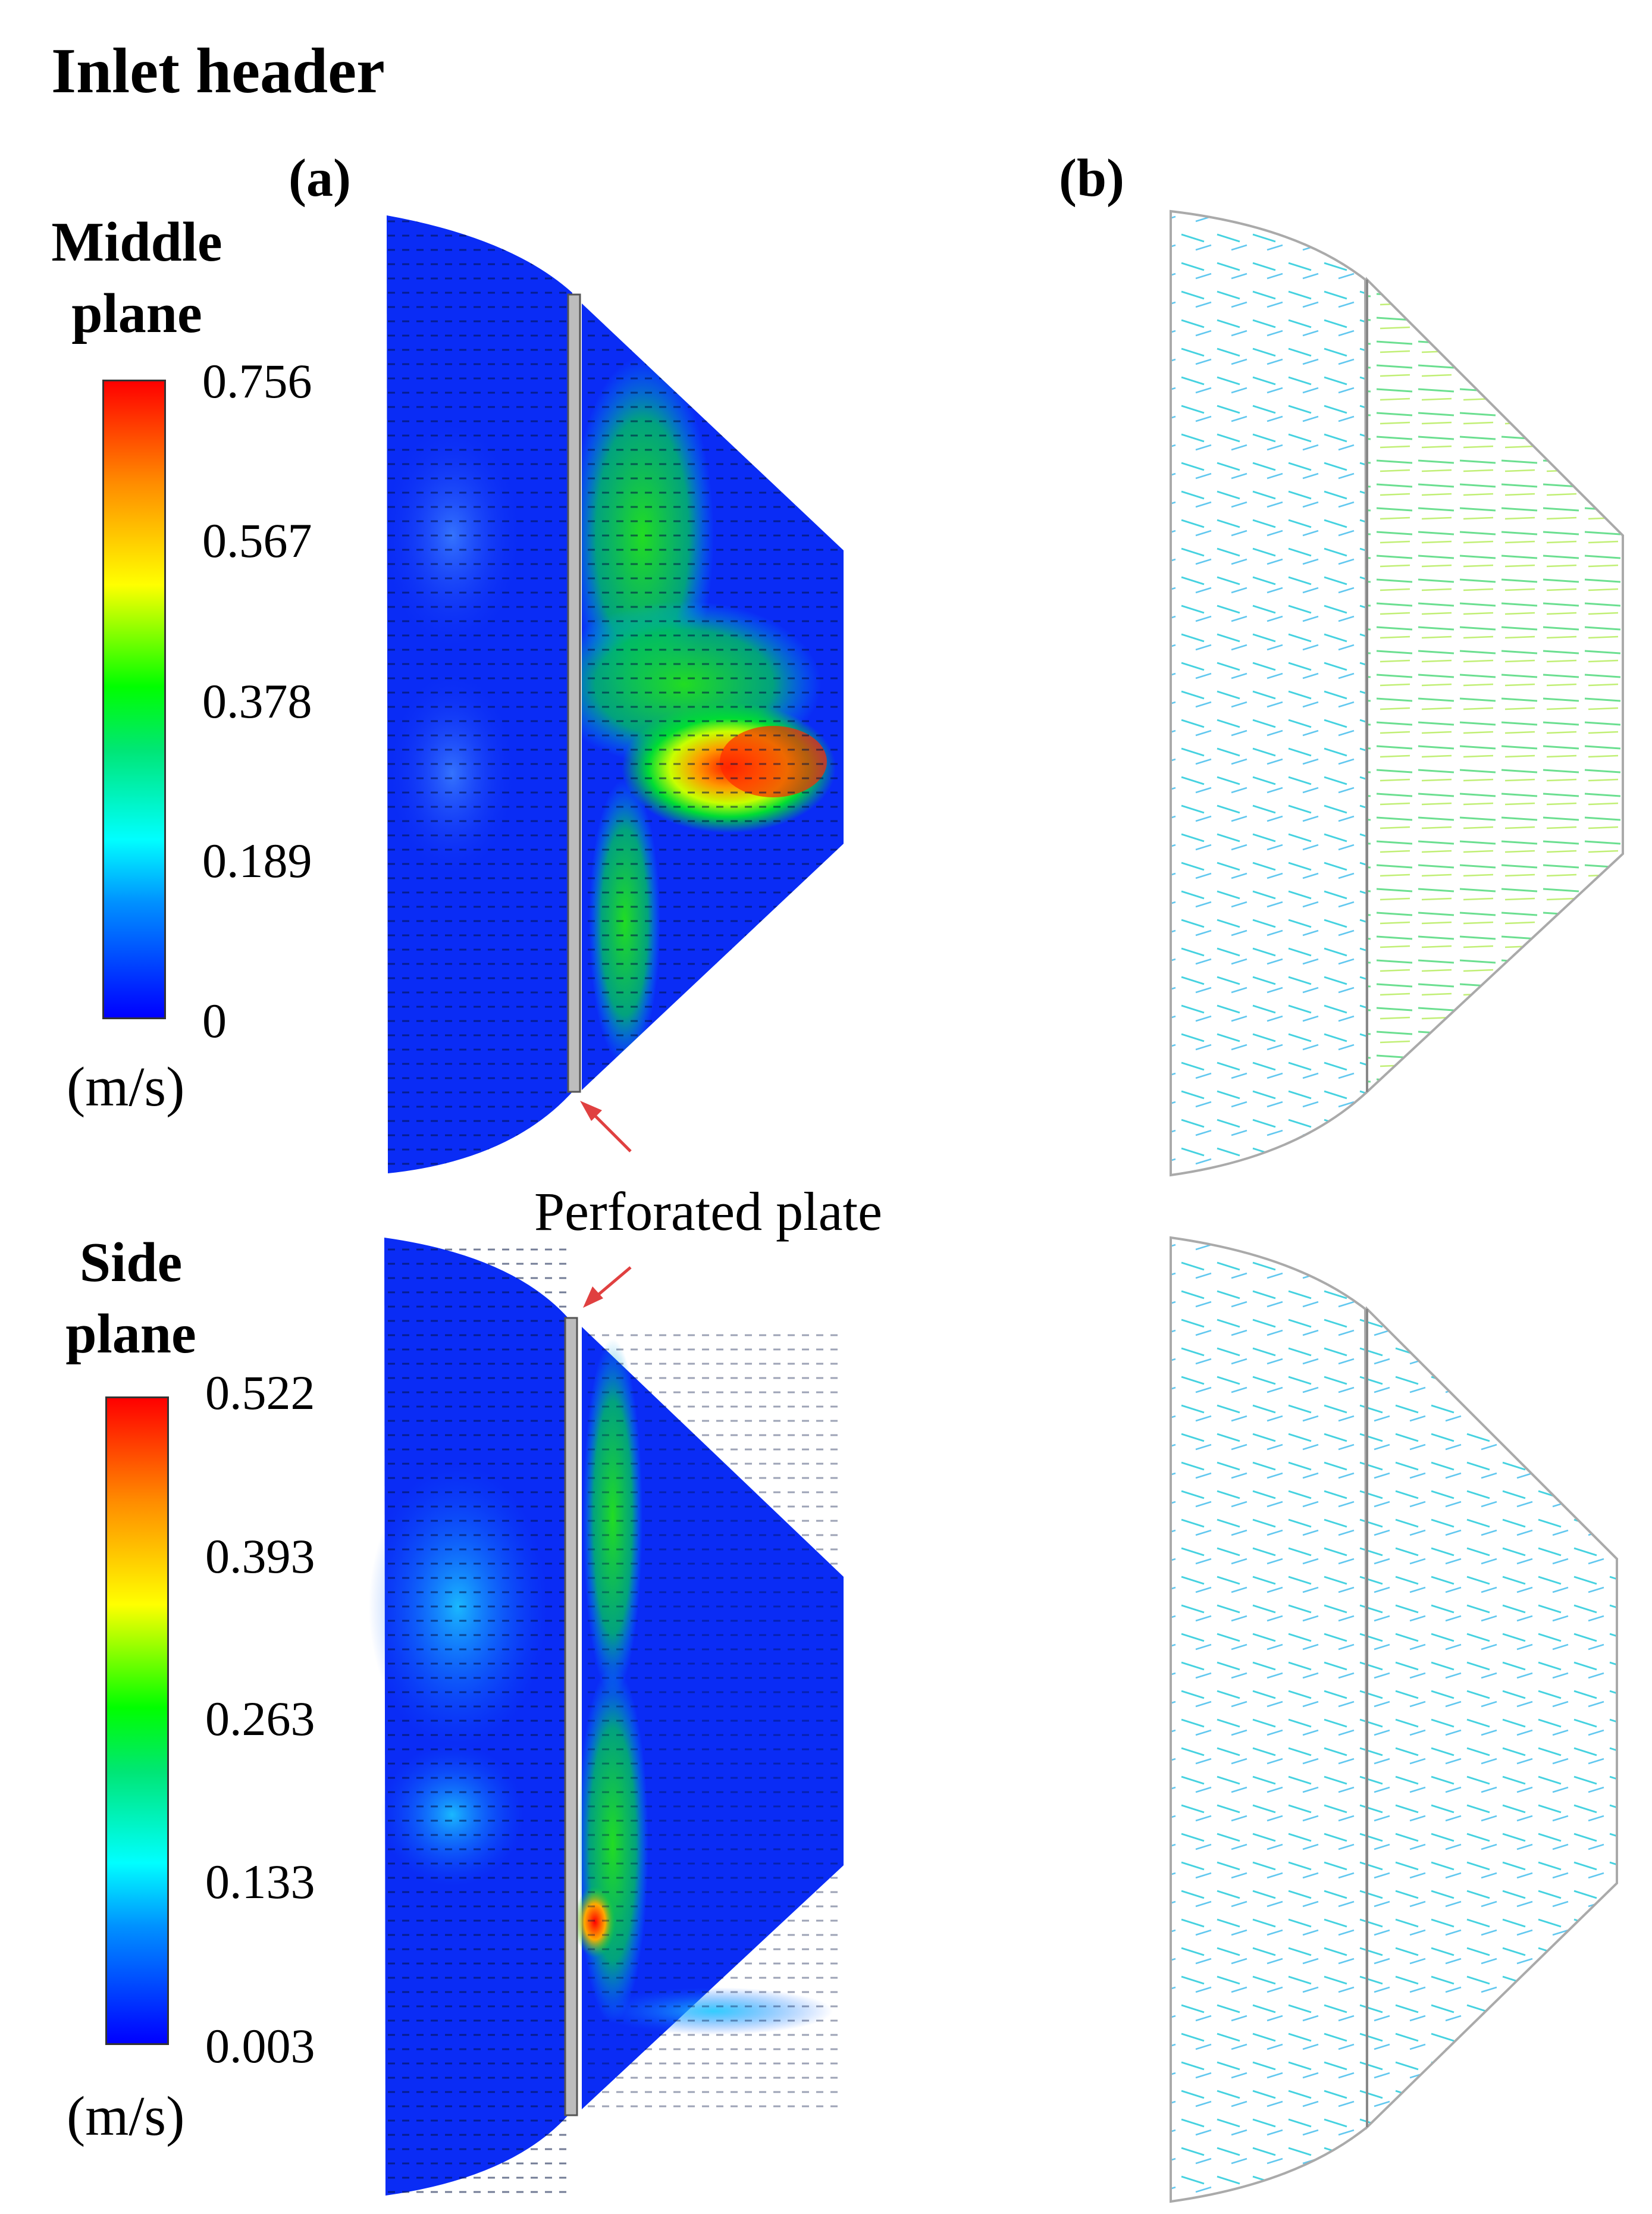 This screenshot has width=1652, height=2214. What do you see at coordinates (218, 71) in the screenshot?
I see `figure-title: Inlet header` at bounding box center [218, 71].